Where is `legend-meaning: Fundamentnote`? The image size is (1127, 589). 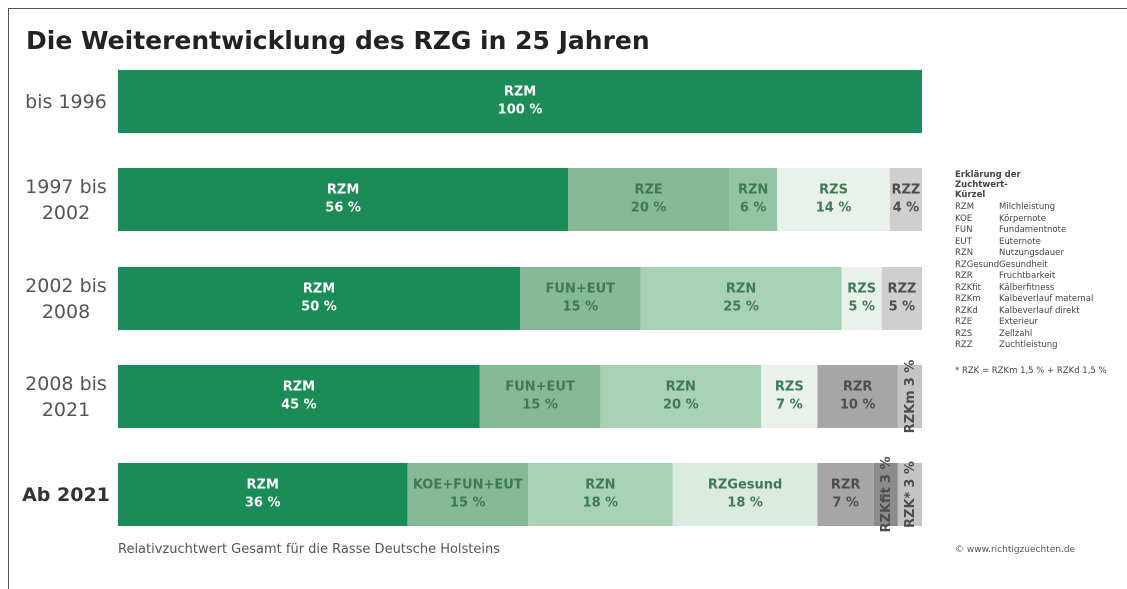
legend-meaning: Fundamentnote is located at coordinates (1033, 230).